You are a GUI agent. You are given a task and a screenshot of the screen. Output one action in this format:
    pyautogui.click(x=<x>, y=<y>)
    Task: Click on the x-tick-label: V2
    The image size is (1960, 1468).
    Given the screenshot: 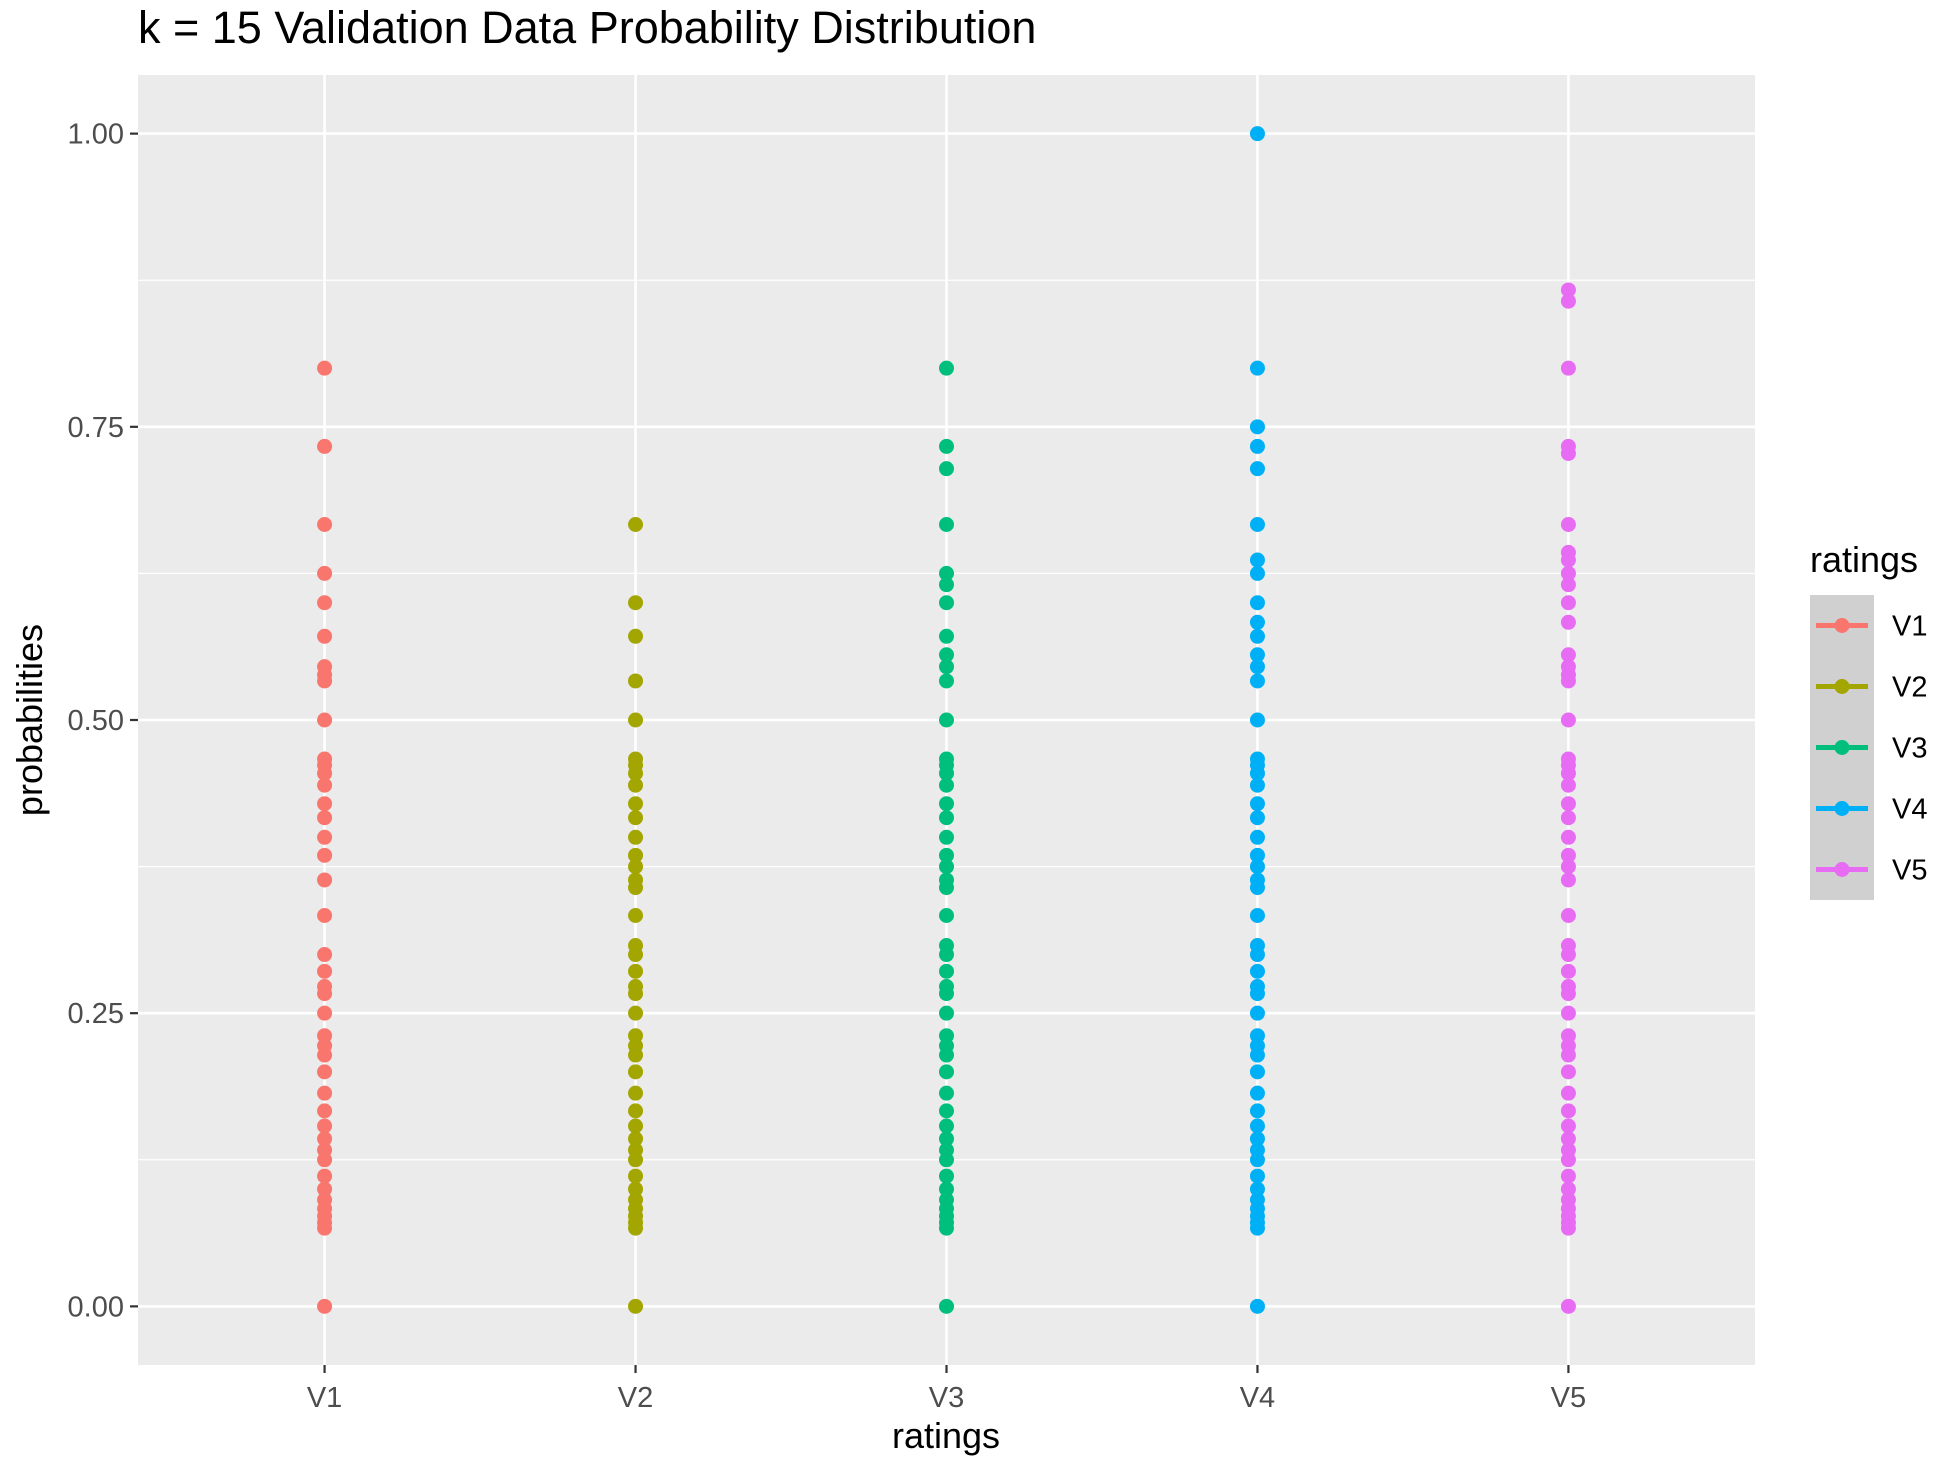 What is the action you would take?
    pyautogui.click(x=635, y=1398)
    